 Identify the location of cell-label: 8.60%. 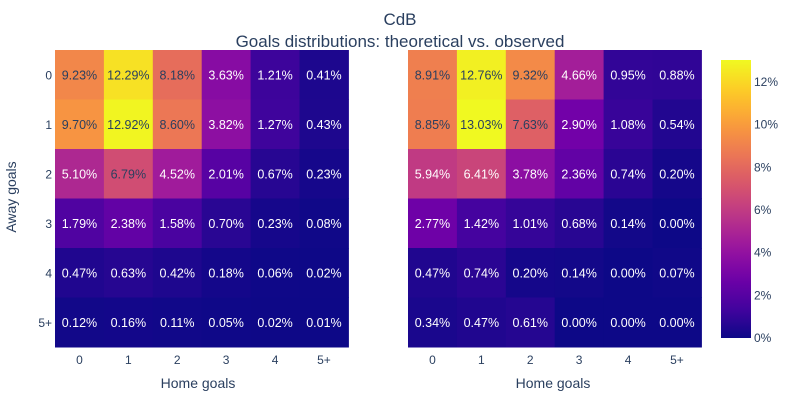
(177, 125).